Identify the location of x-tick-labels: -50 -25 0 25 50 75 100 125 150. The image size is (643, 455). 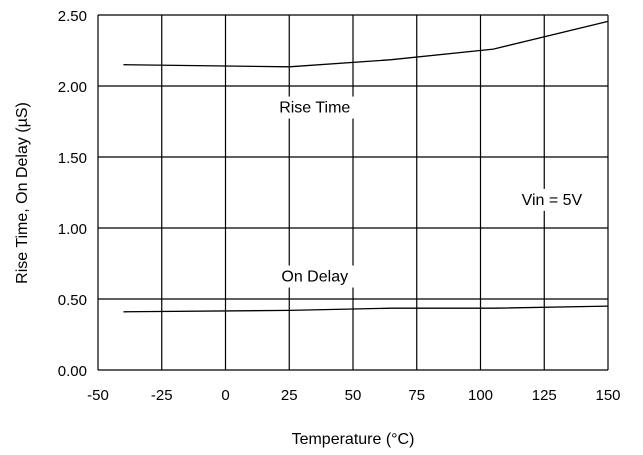
(353, 395).